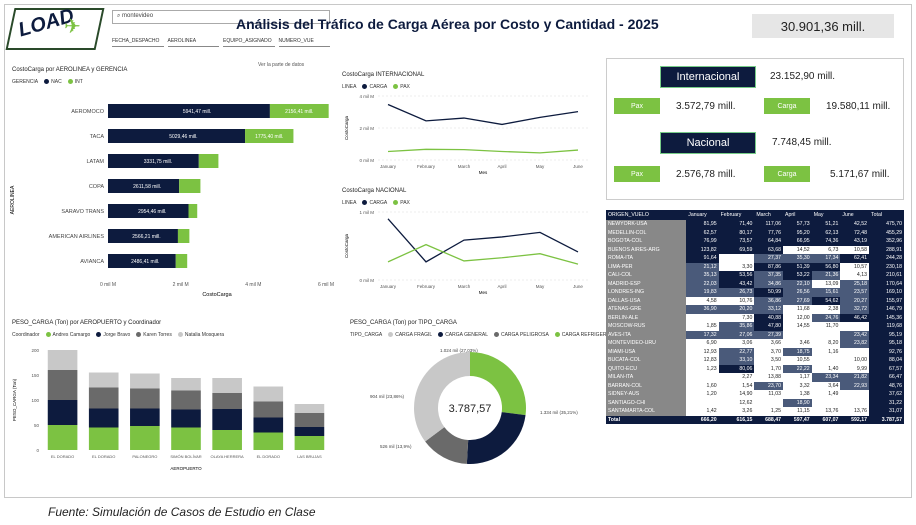 Image resolution: width=916 pixels, height=525 pixels. What do you see at coordinates (466, 335) in the screenshot?
I see `legend-text: CARGA GENERAL` at bounding box center [466, 335].